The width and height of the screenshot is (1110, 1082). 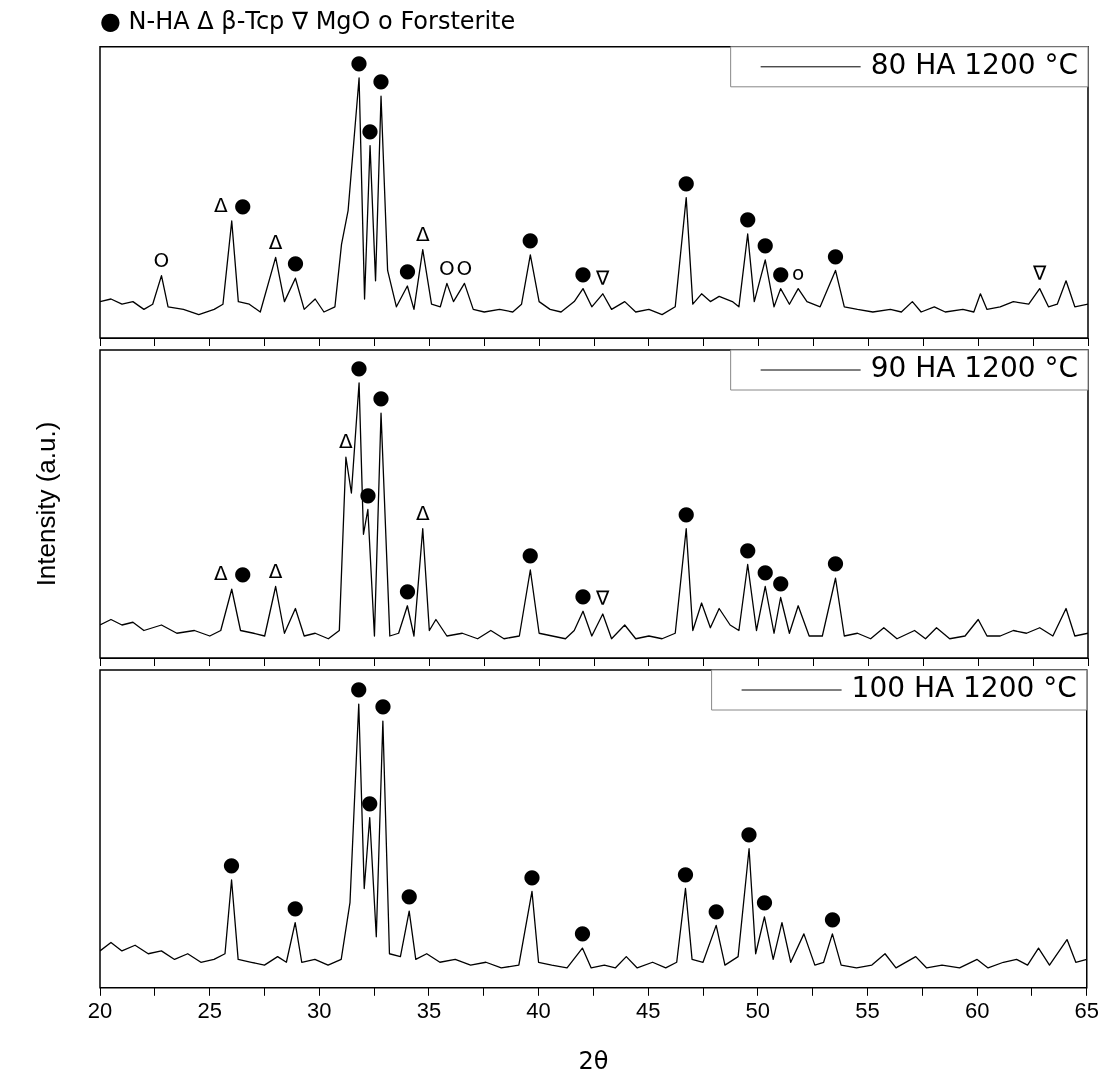 What do you see at coordinates (1087, 1011) in the screenshot?
I see `x-tick-label: 65` at bounding box center [1087, 1011].